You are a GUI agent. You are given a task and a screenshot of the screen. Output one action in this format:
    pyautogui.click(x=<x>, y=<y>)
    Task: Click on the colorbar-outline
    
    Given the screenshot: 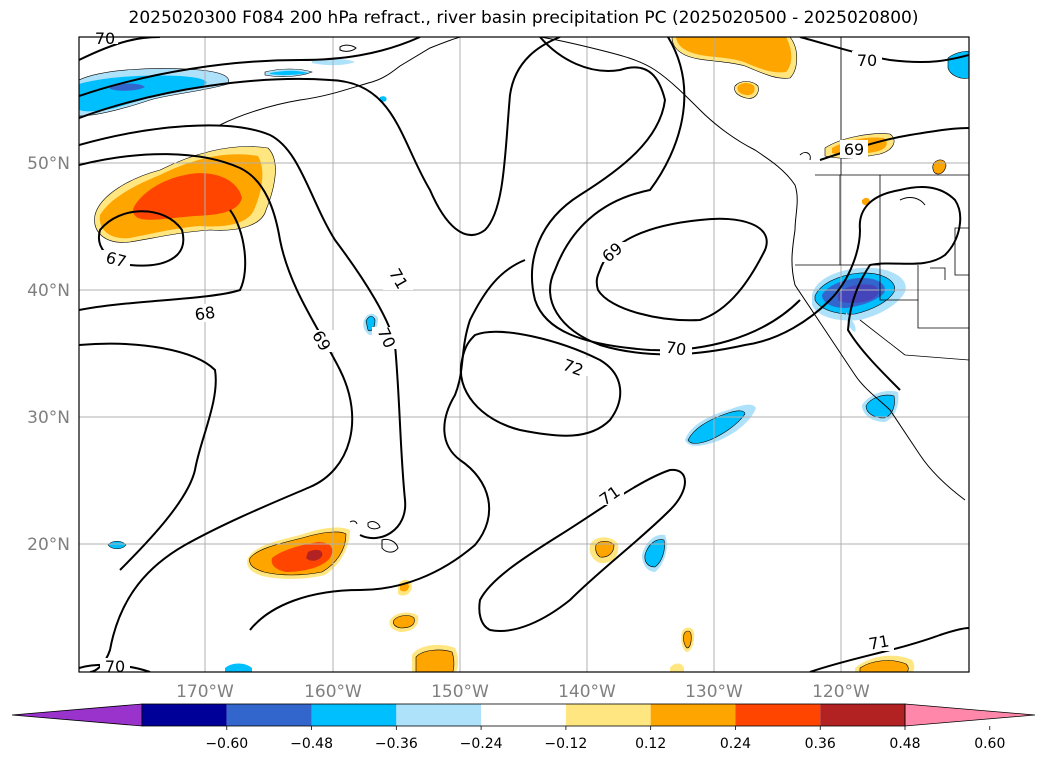 What is the action you would take?
    pyautogui.click(x=523, y=715)
    